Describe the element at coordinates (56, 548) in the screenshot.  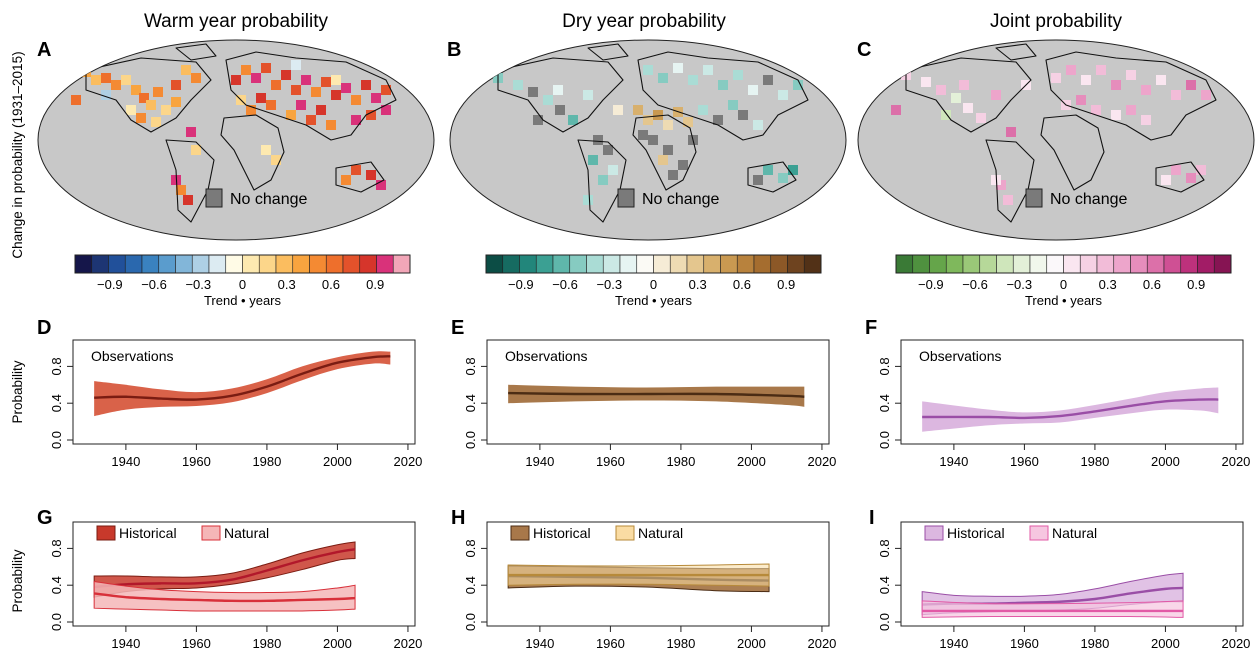
I see `y-tick-label: 0.8` at that location.